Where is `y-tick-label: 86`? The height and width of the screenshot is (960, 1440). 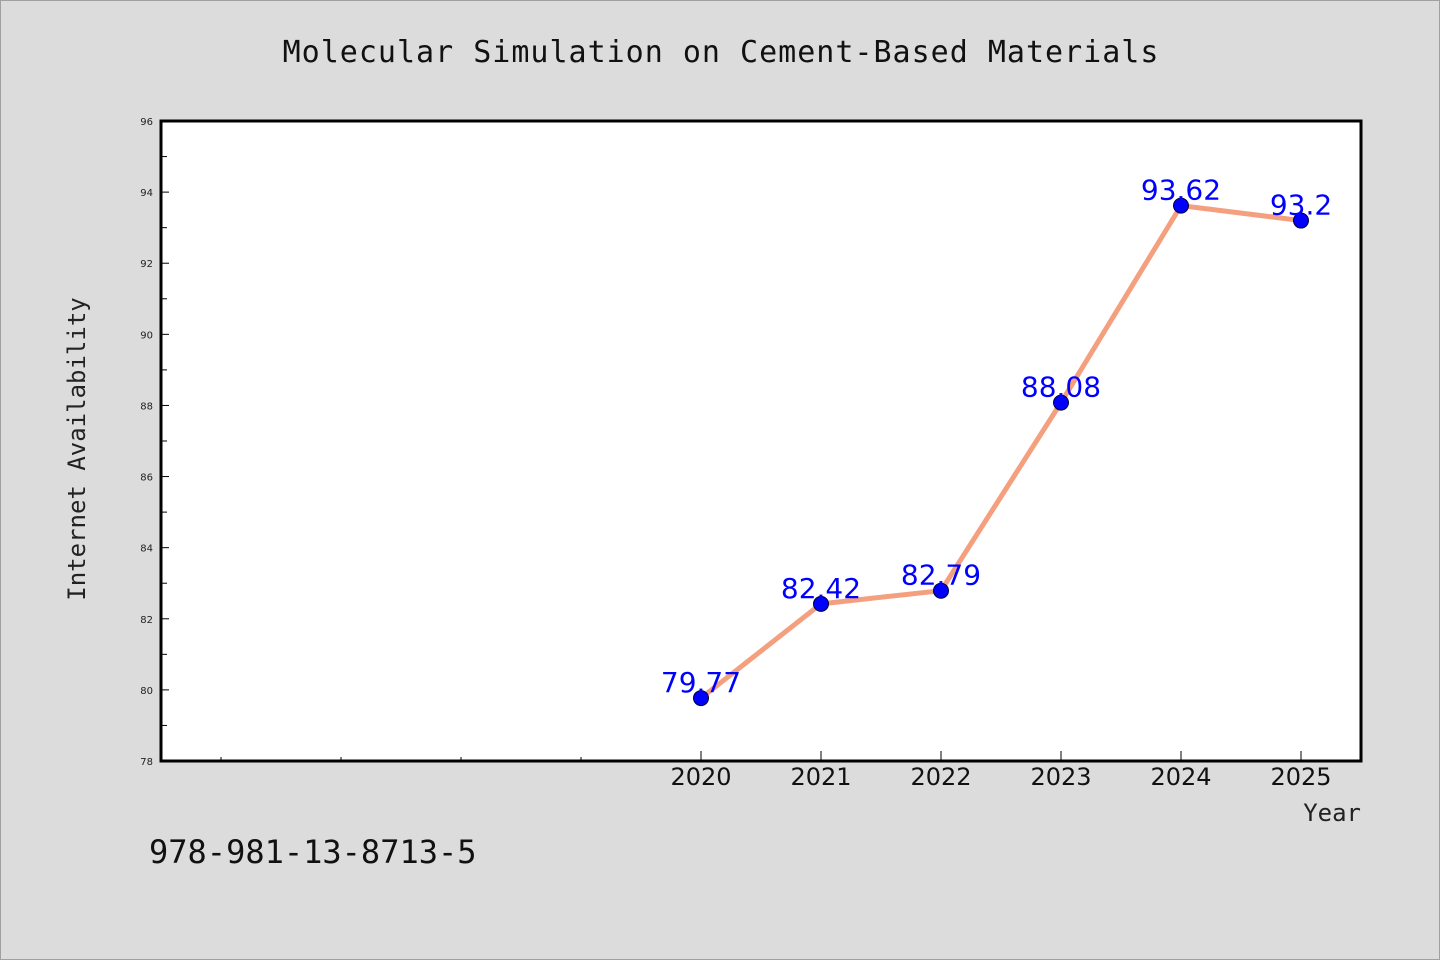 y-tick-label: 86 is located at coordinates (146, 478).